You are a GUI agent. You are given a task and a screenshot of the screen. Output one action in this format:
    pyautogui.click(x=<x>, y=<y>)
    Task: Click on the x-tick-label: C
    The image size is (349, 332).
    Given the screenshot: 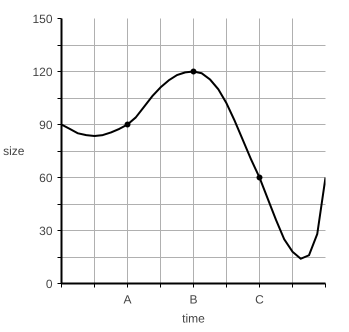 What is the action you would take?
    pyautogui.click(x=259, y=299)
    